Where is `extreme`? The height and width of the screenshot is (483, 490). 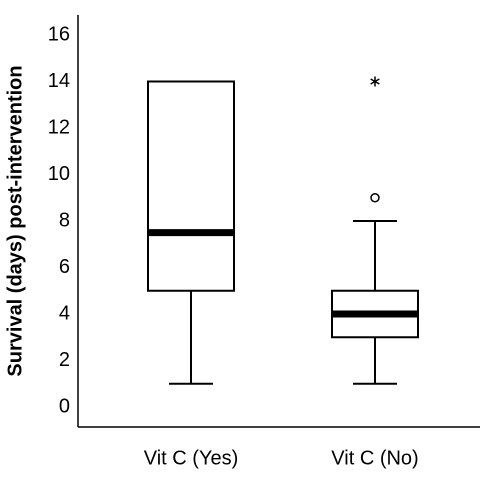
extreme is located at coordinates (375, 81).